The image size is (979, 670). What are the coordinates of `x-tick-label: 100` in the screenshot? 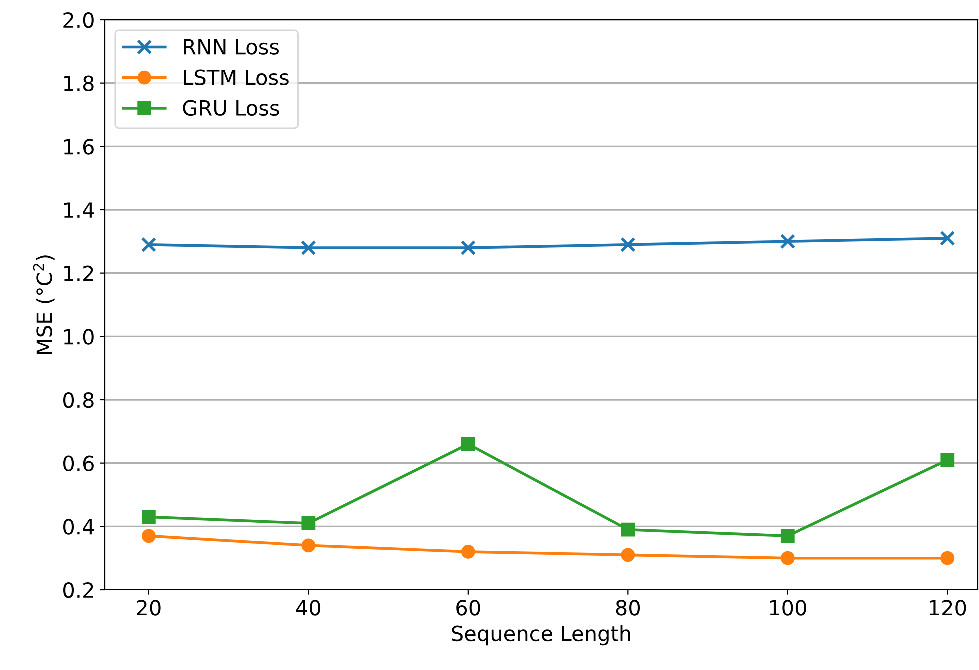 It's located at (788, 608).